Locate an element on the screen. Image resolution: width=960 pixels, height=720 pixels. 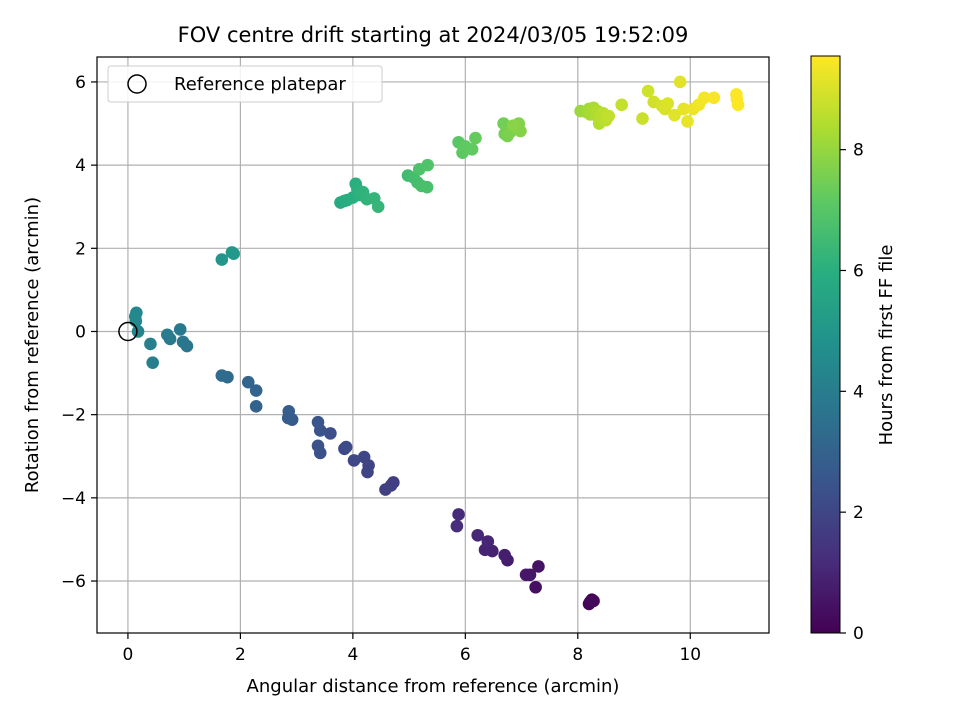
y-tick-label: −2 is located at coordinates (73, 416).